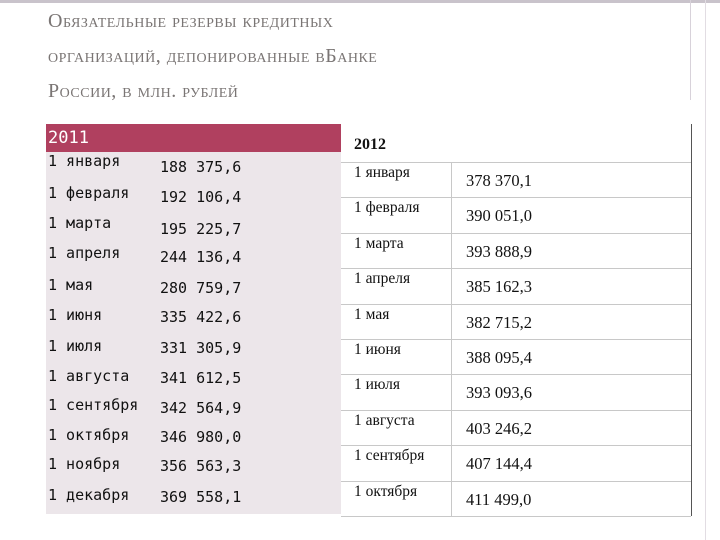  Describe the element at coordinates (372, 314) in the screenshot. I see `table-2012-month: 1 мая` at that location.